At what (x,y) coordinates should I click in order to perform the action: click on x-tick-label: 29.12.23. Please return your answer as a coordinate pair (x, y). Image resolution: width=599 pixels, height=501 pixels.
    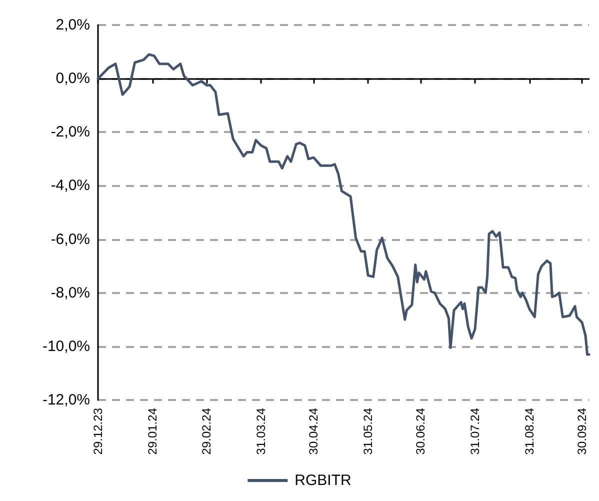
    Looking at the image, I should click on (98, 431).